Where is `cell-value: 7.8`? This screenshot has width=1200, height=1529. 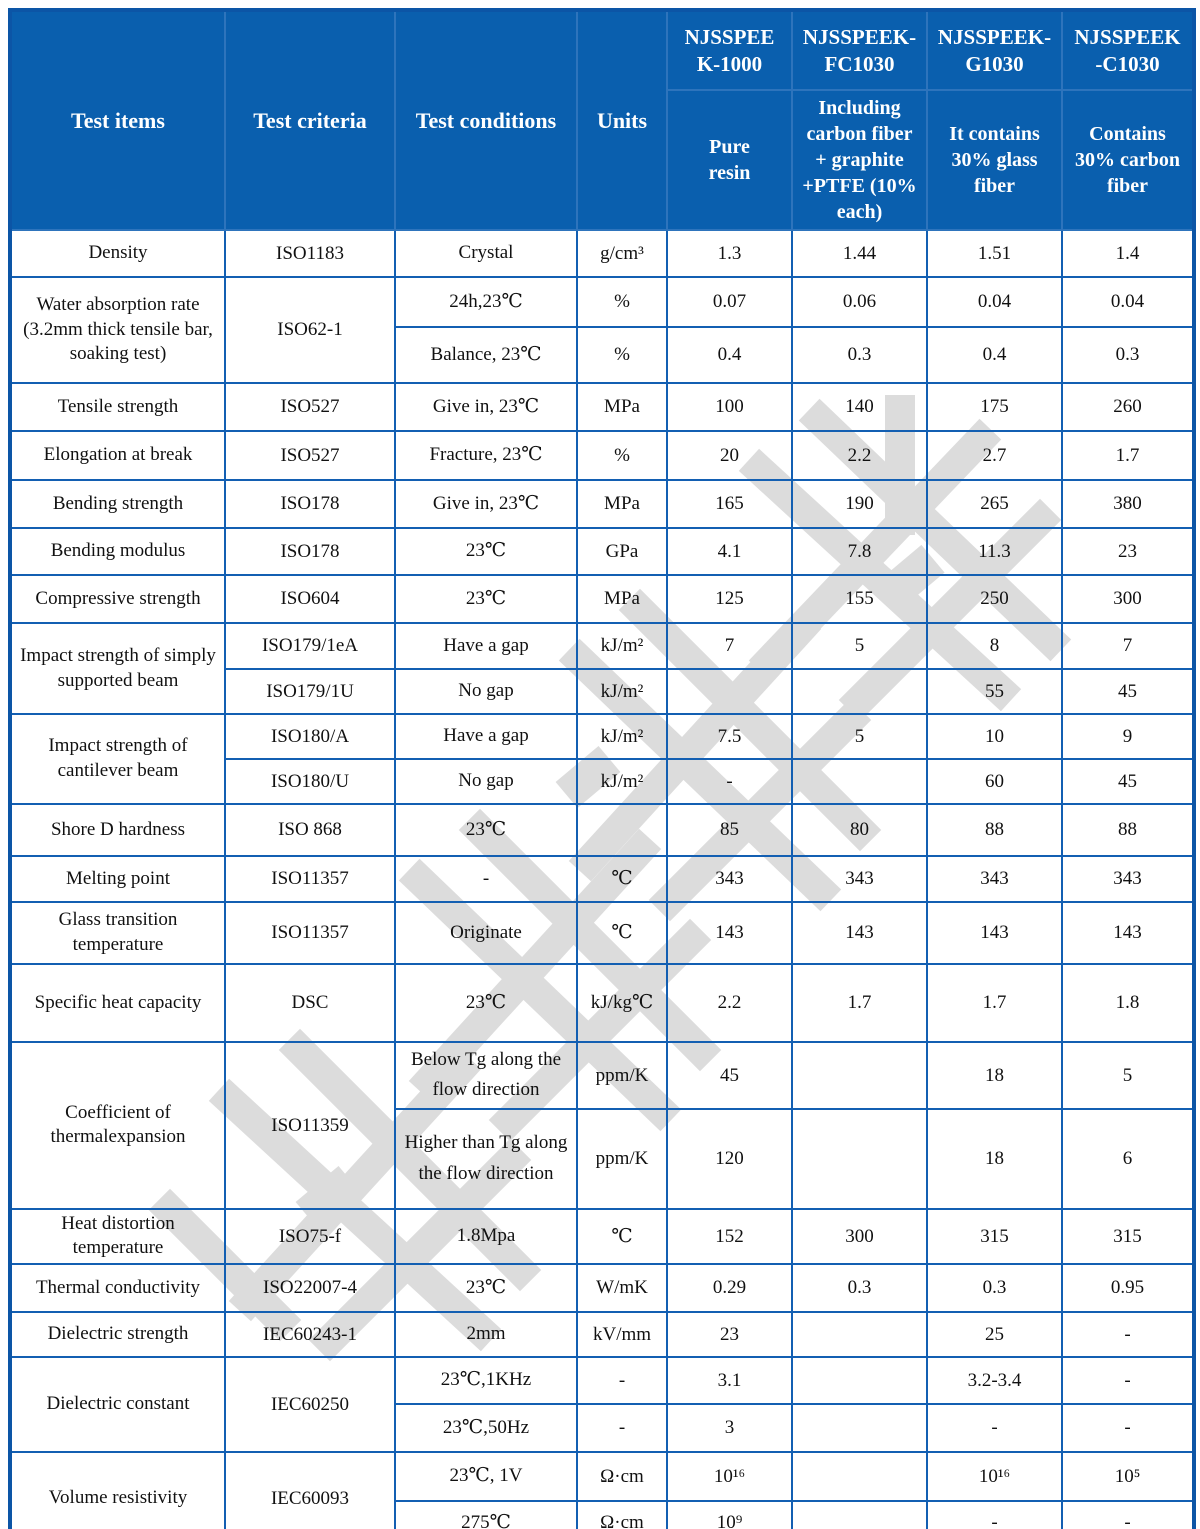
cell-value: 7.8 is located at coordinates (859, 551).